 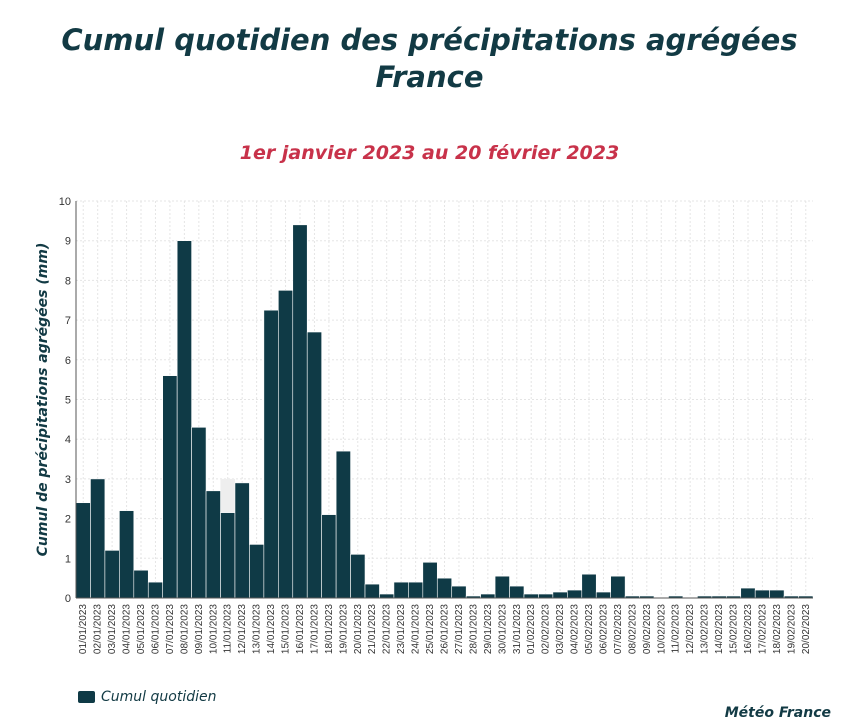 I want to click on bar-07-02-2023, so click(x=618, y=587).